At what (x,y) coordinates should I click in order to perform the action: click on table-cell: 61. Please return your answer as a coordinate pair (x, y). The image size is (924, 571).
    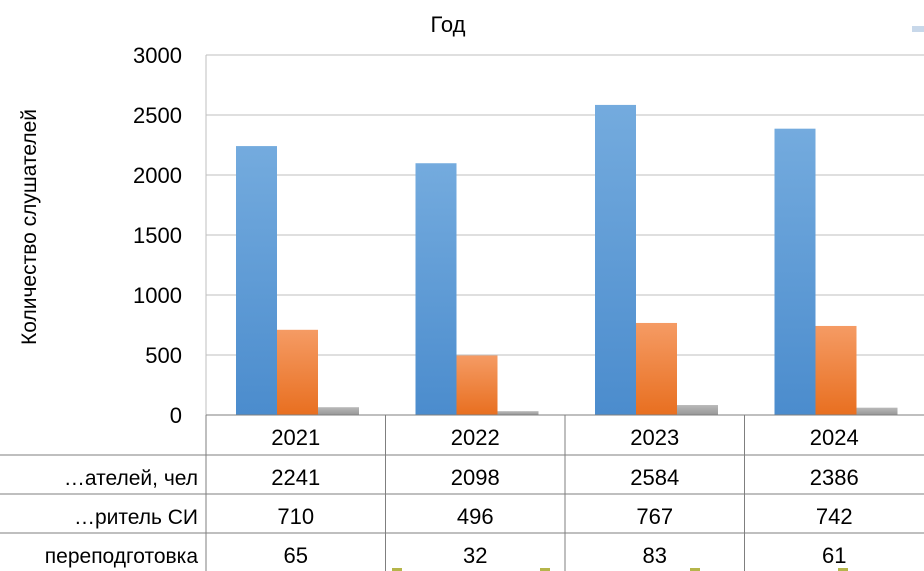
    Looking at the image, I should click on (834, 555).